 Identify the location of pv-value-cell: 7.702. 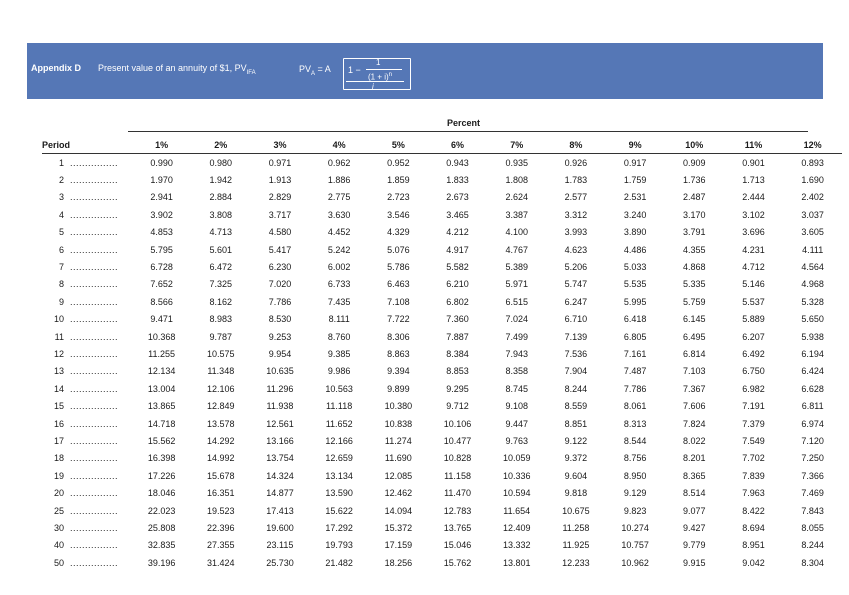
(753, 458).